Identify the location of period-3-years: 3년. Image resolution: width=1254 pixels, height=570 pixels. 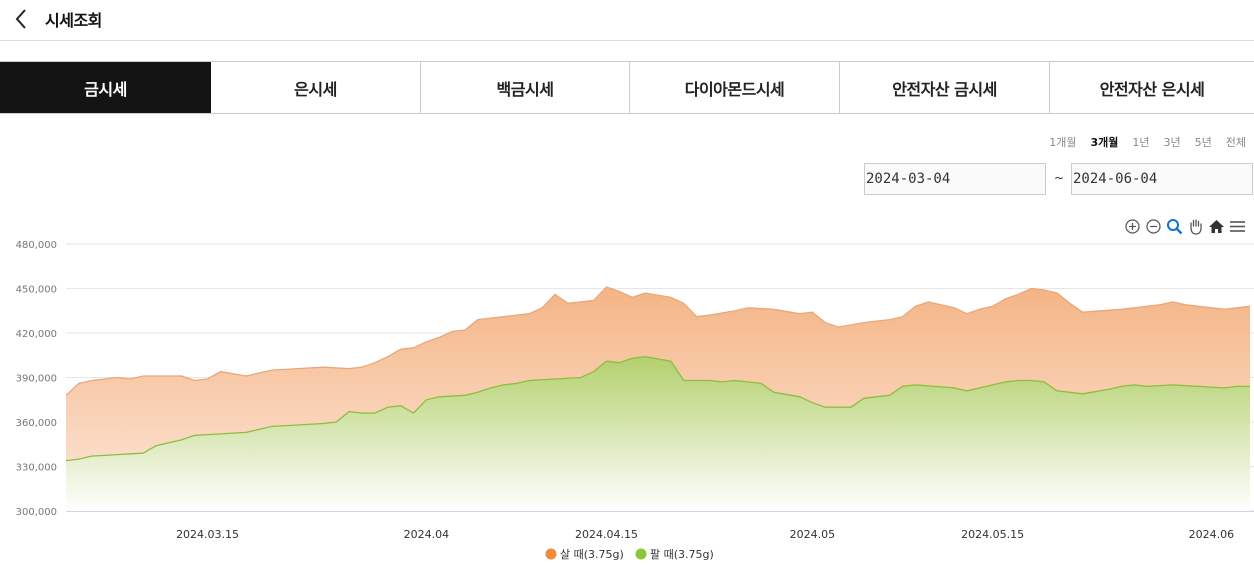
(1172, 142).